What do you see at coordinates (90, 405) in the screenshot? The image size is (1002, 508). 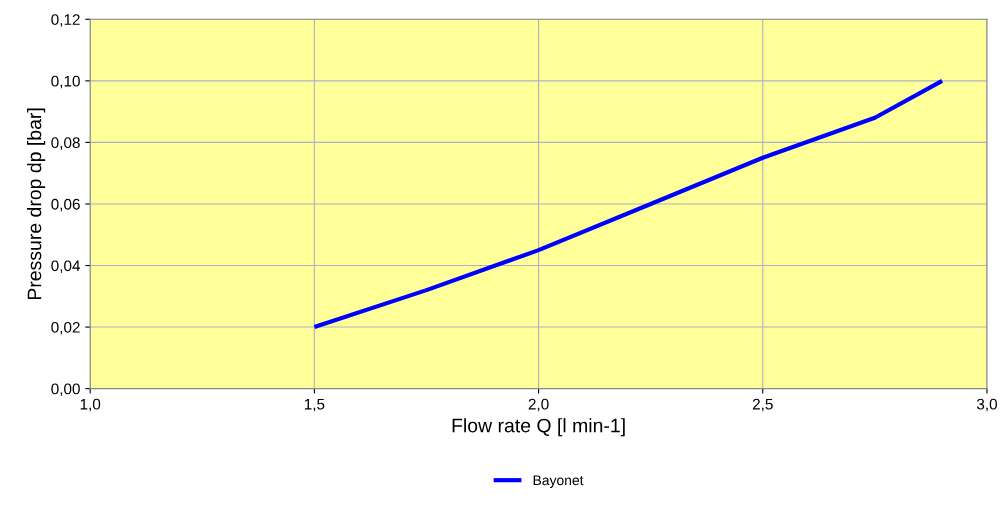 I see `x-tick-label: 1,0` at bounding box center [90, 405].